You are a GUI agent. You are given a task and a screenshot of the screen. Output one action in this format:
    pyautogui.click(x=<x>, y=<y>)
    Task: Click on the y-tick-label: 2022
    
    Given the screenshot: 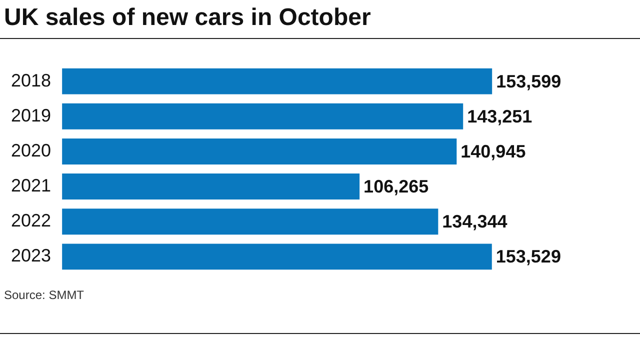 What is the action you would take?
    pyautogui.click(x=31, y=220)
    